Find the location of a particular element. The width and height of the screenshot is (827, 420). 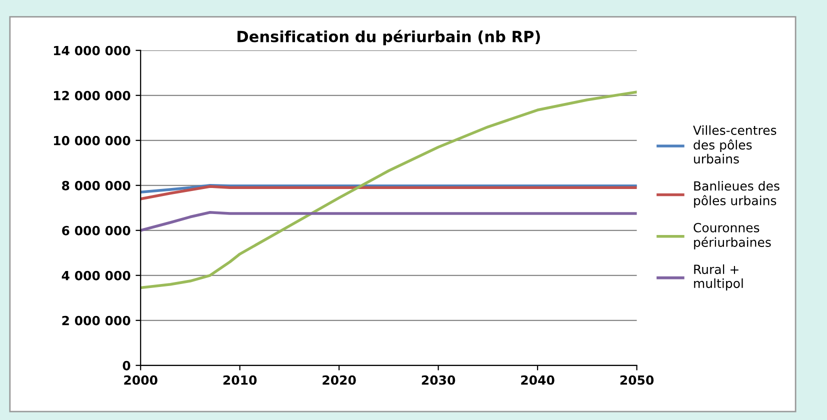

x-tick-label: 2030 is located at coordinates (439, 380).